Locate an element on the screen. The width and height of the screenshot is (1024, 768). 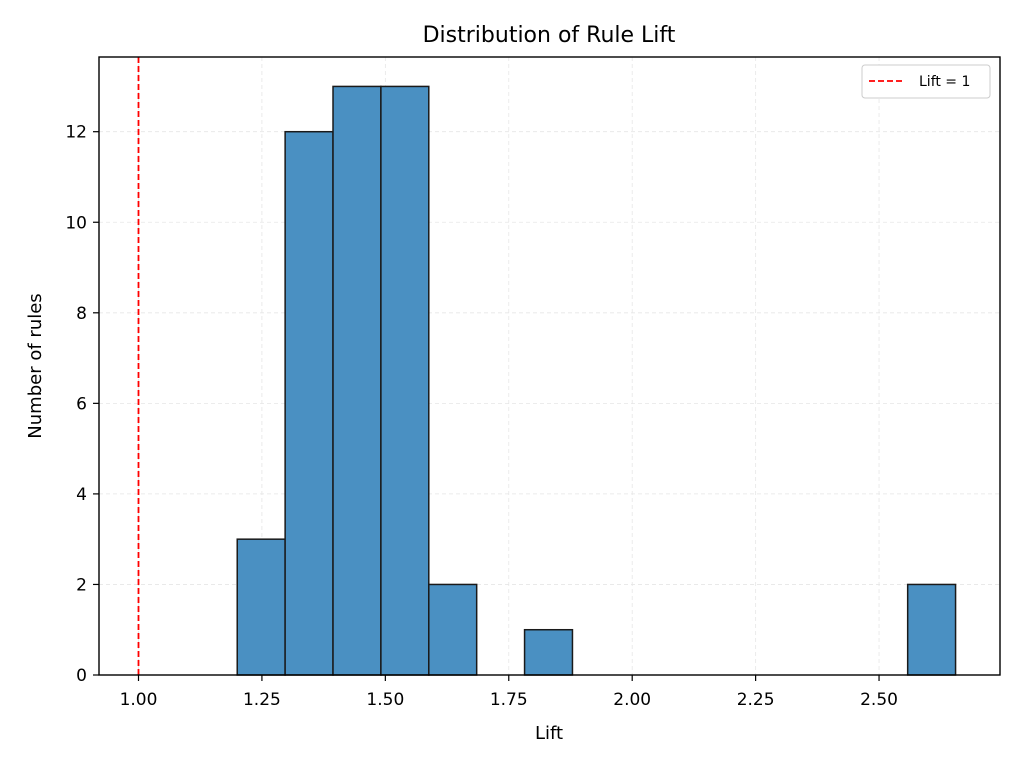
x-tick-label: 1.50 is located at coordinates (385, 700).